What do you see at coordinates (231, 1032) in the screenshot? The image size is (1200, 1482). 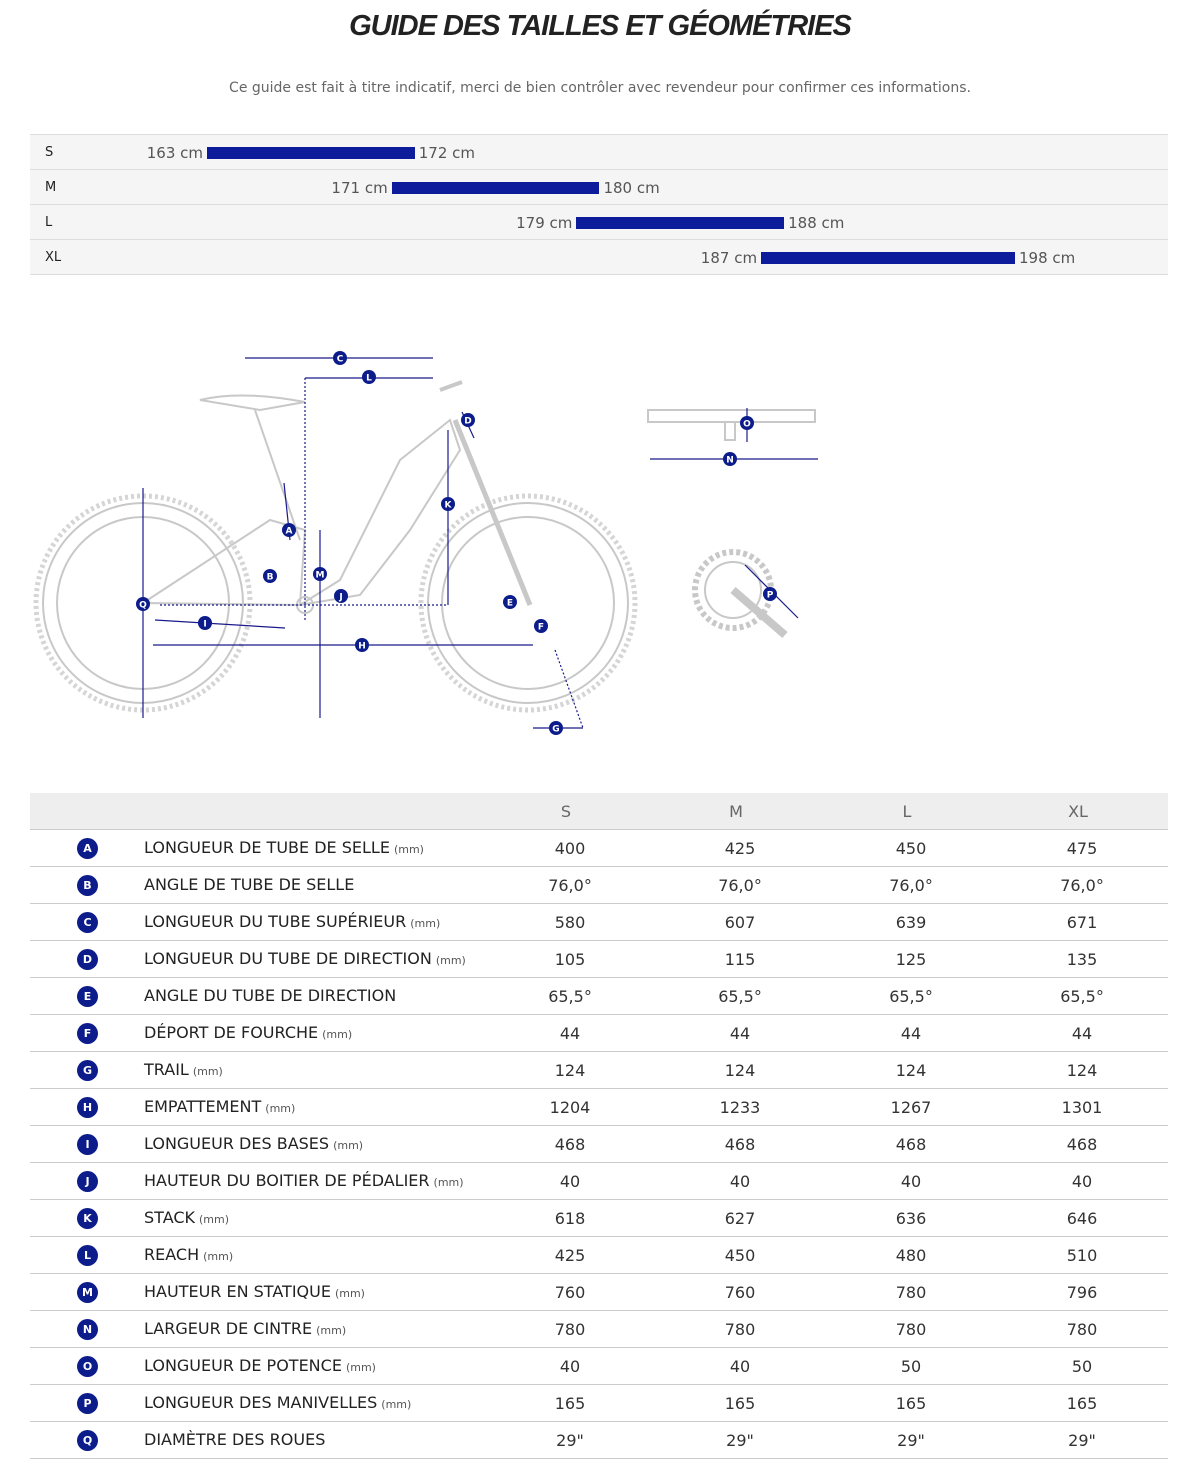 I see `label-text: DÉPORT DE FOURCHE` at bounding box center [231, 1032].